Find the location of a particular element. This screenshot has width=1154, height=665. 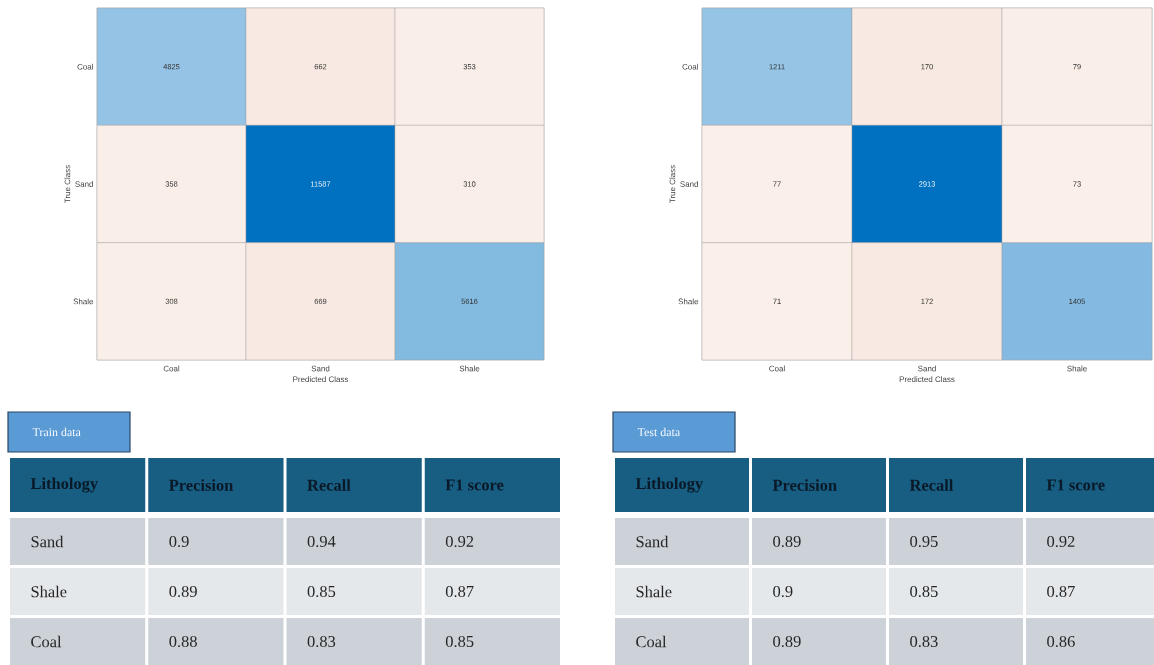

text: 0.95 is located at coordinates (924, 541).